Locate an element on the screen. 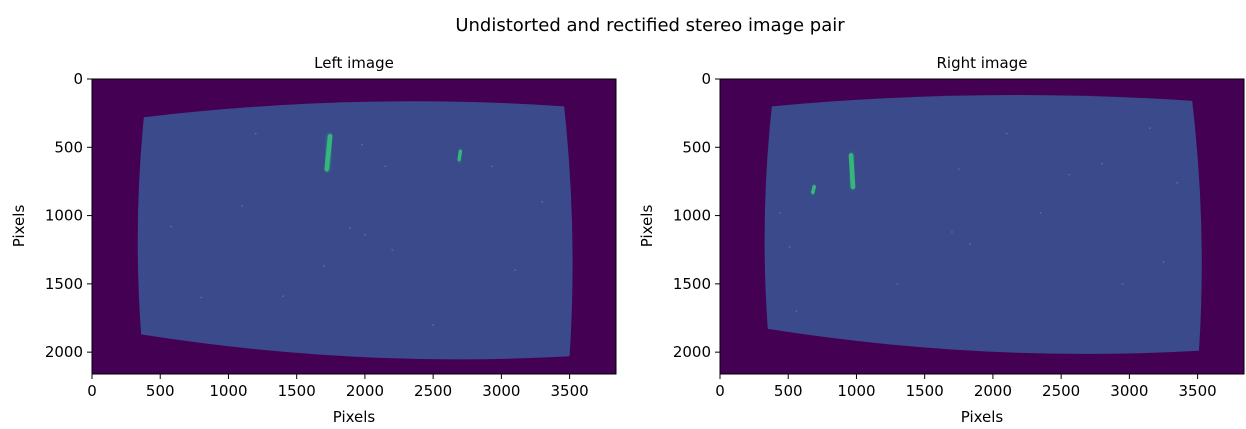 This screenshot has height=429, width=1246. right-image-ytick-label: 1500 is located at coordinates (692, 284).